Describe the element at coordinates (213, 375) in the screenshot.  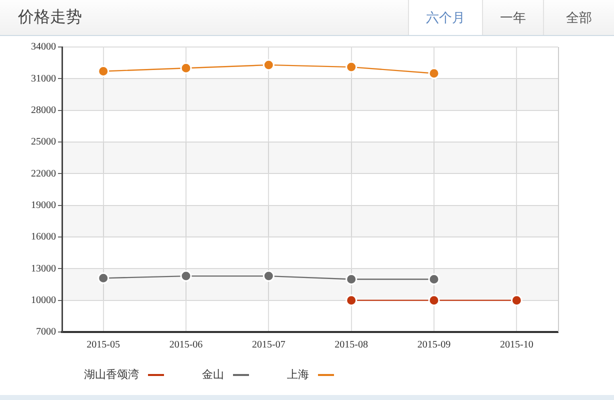
I see `legend-label: 金山` at that location.